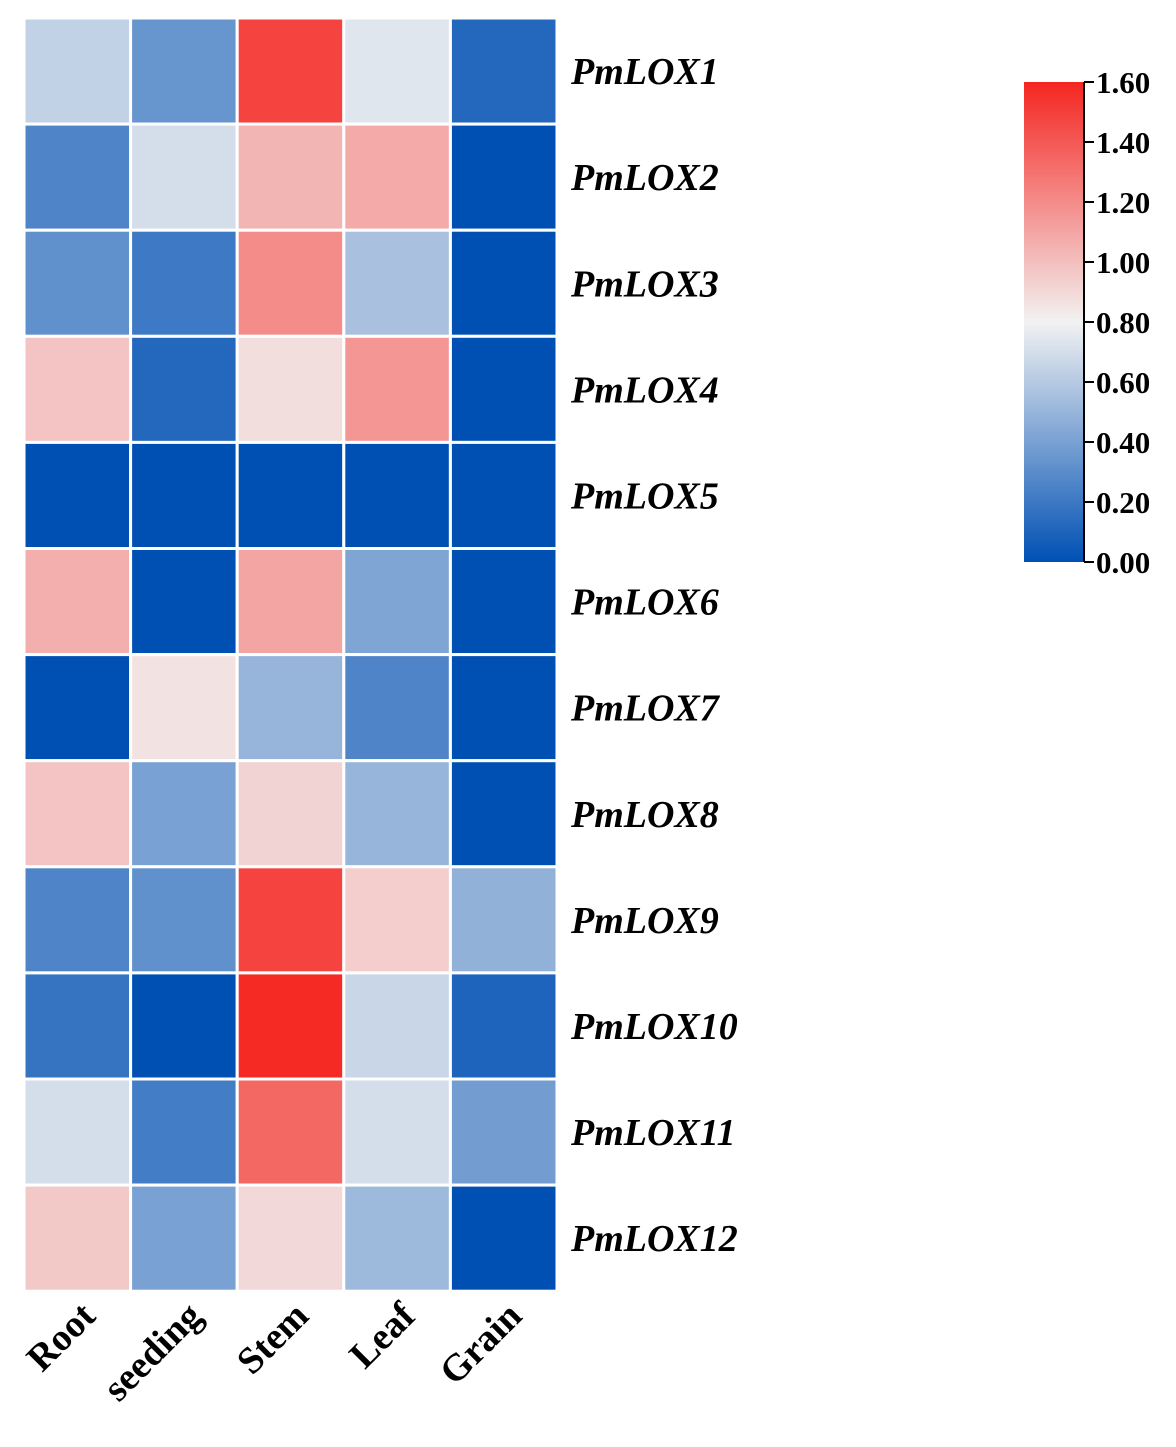  What do you see at coordinates (644, 815) in the screenshot?
I see `row-label: PmLOX8` at bounding box center [644, 815].